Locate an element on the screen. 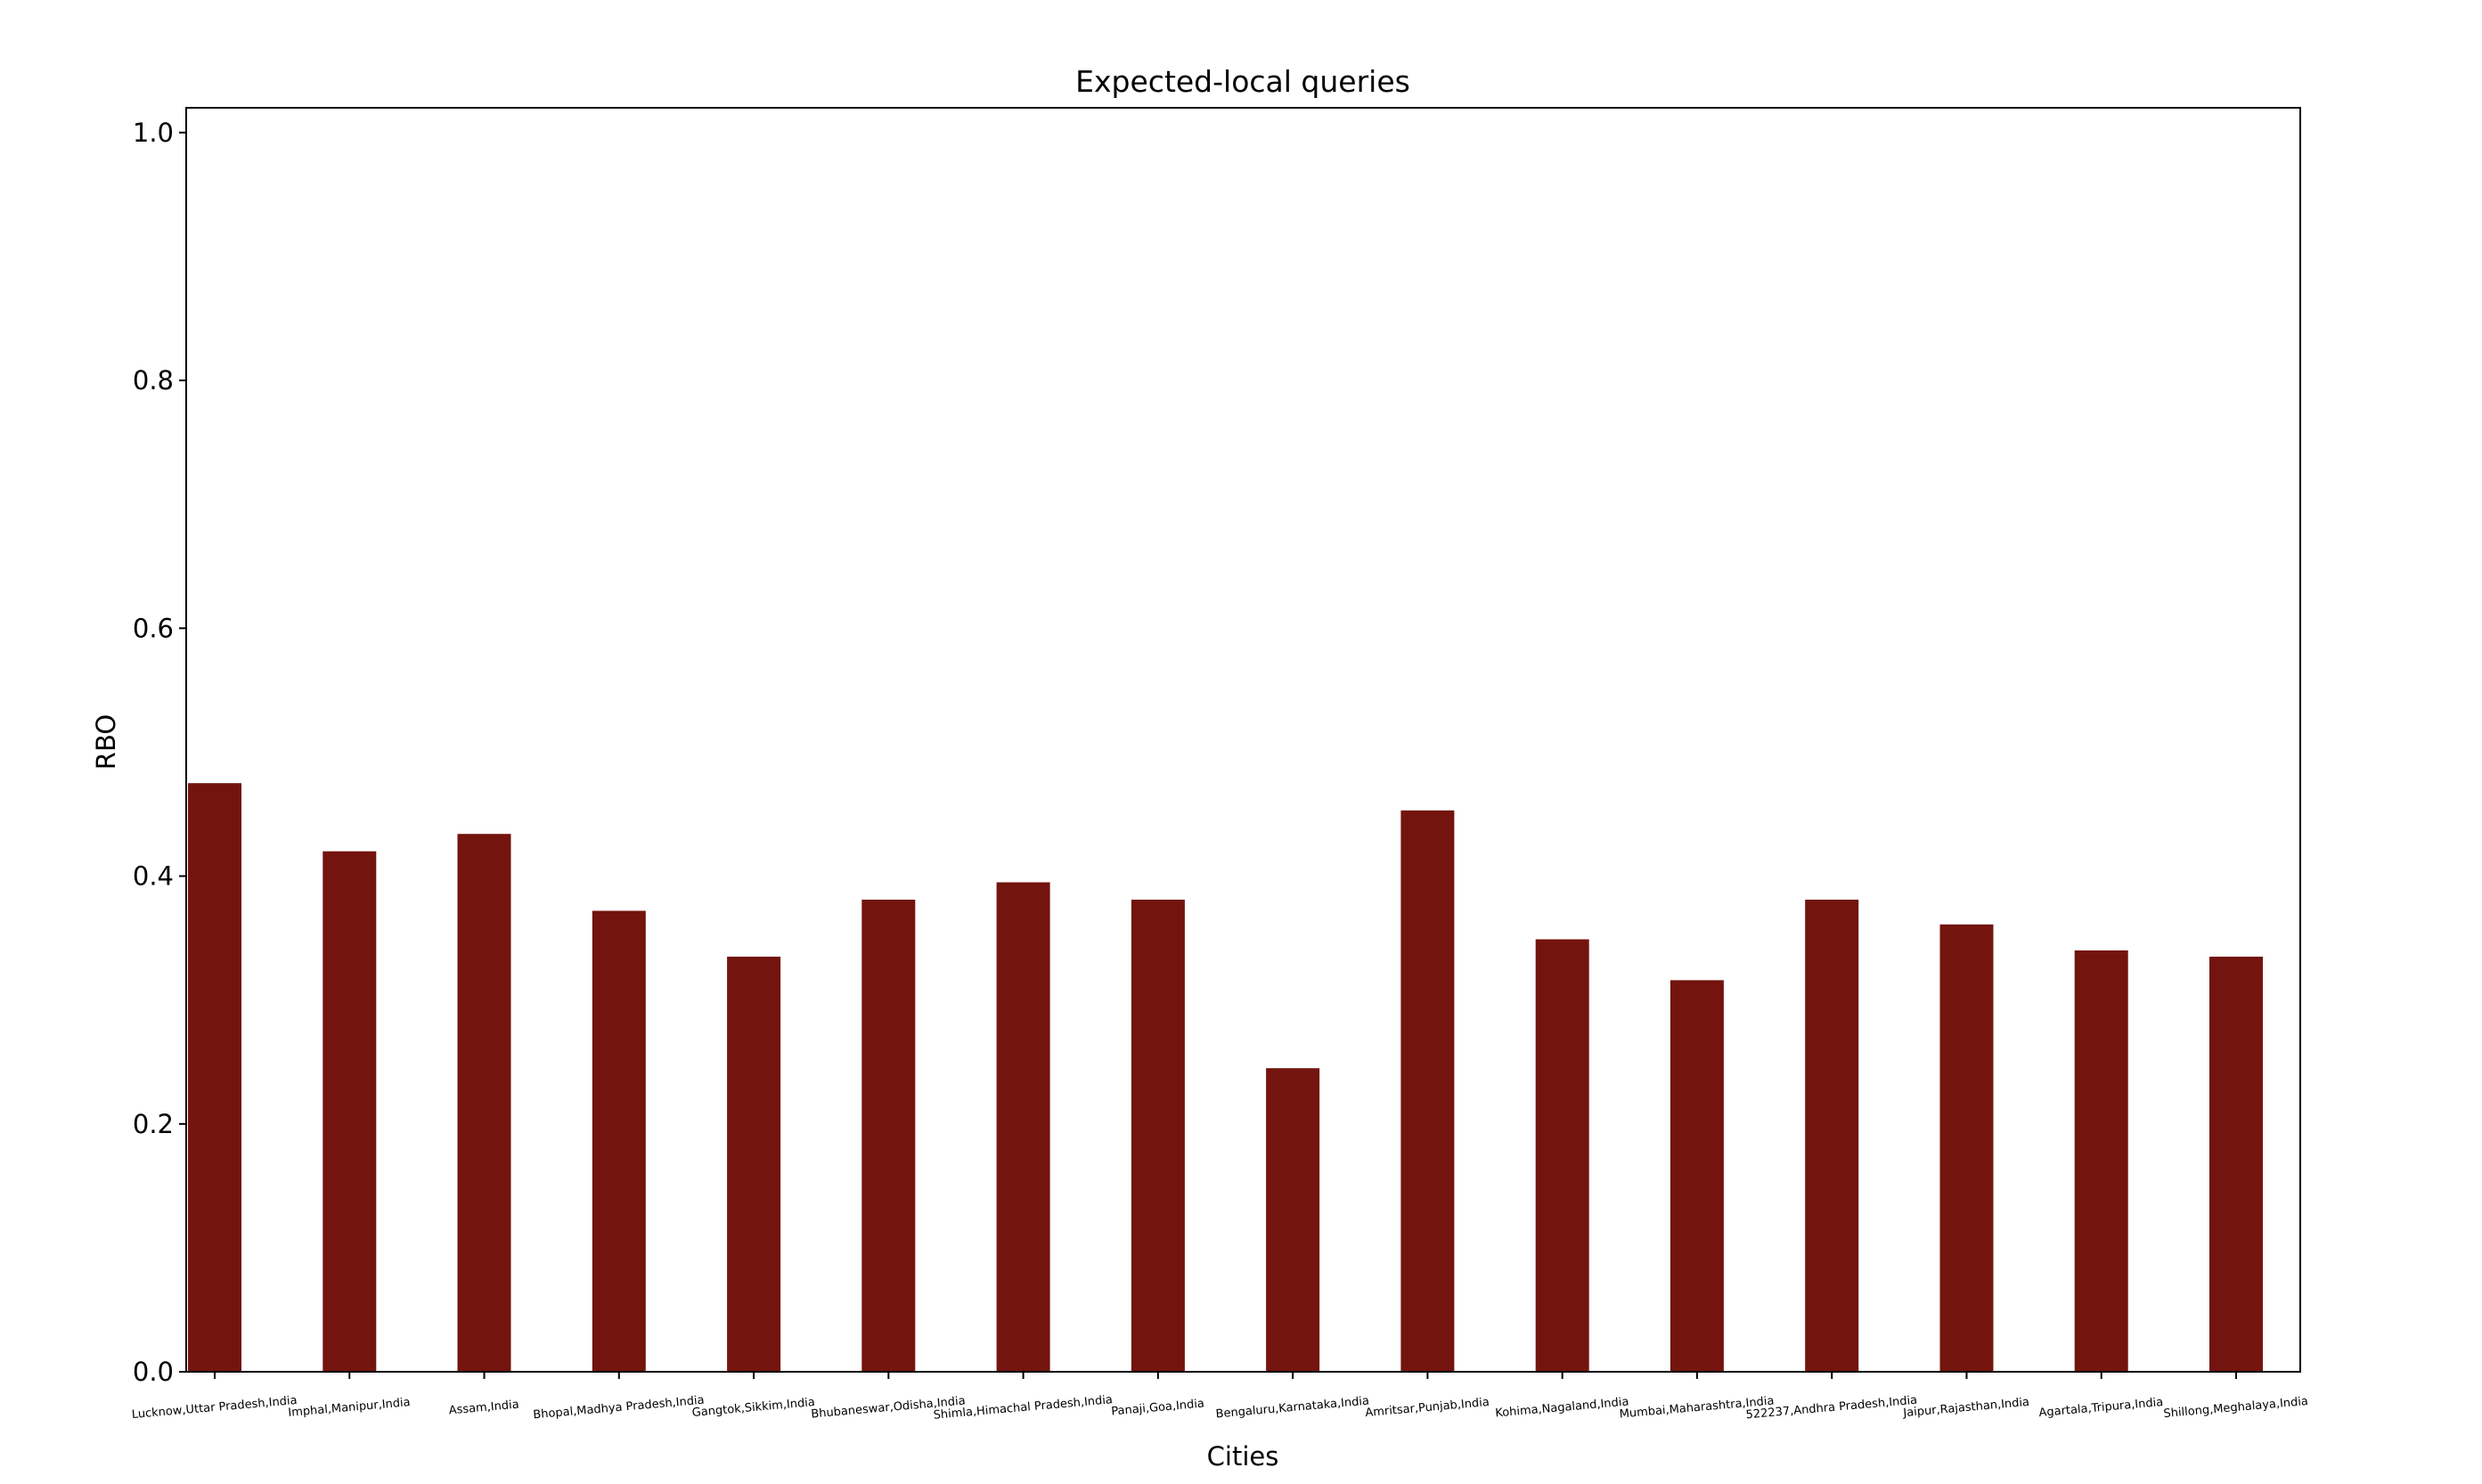  y-tick-label: 0.4 is located at coordinates (153, 877).